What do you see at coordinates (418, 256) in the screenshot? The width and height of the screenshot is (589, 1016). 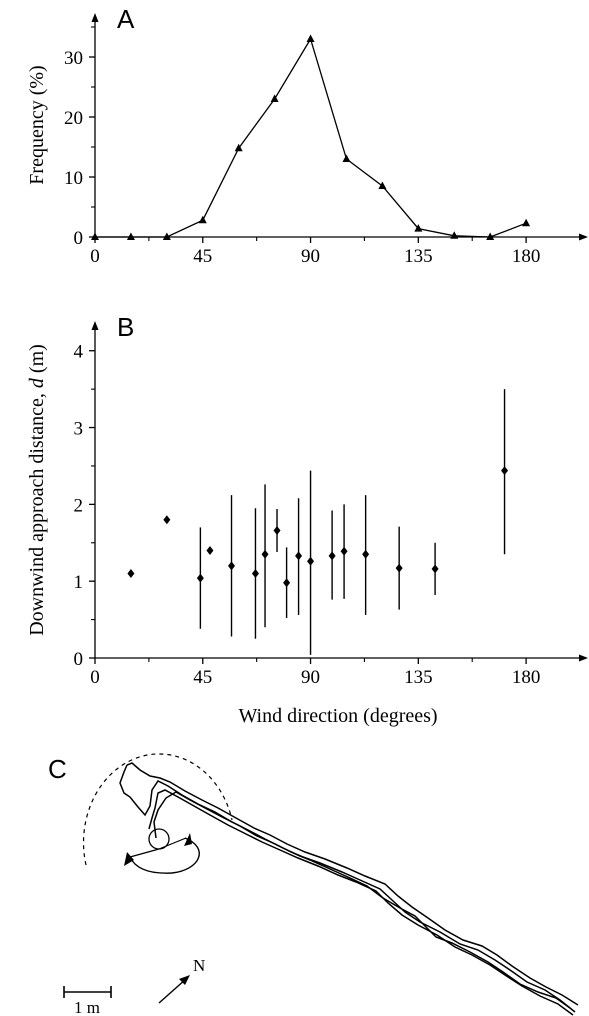 I see `panel-a-x-tick-label: 135` at bounding box center [418, 256].